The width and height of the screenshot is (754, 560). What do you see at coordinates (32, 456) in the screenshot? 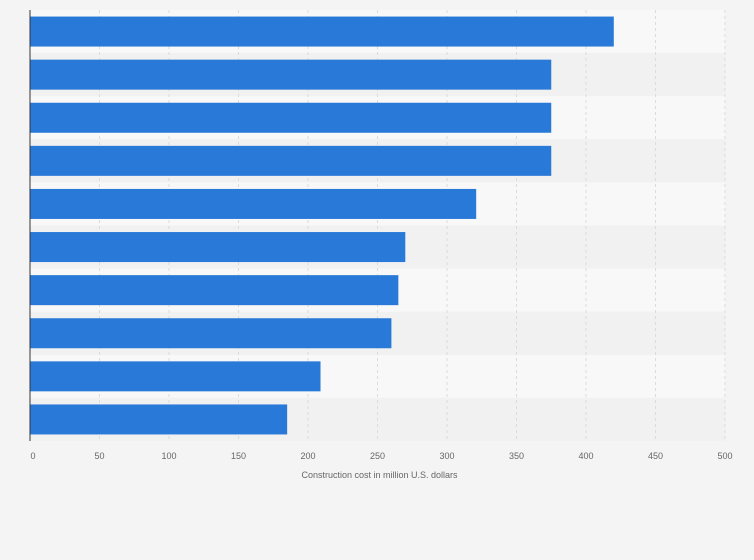
I see `x-tick-label: 0` at bounding box center [32, 456].